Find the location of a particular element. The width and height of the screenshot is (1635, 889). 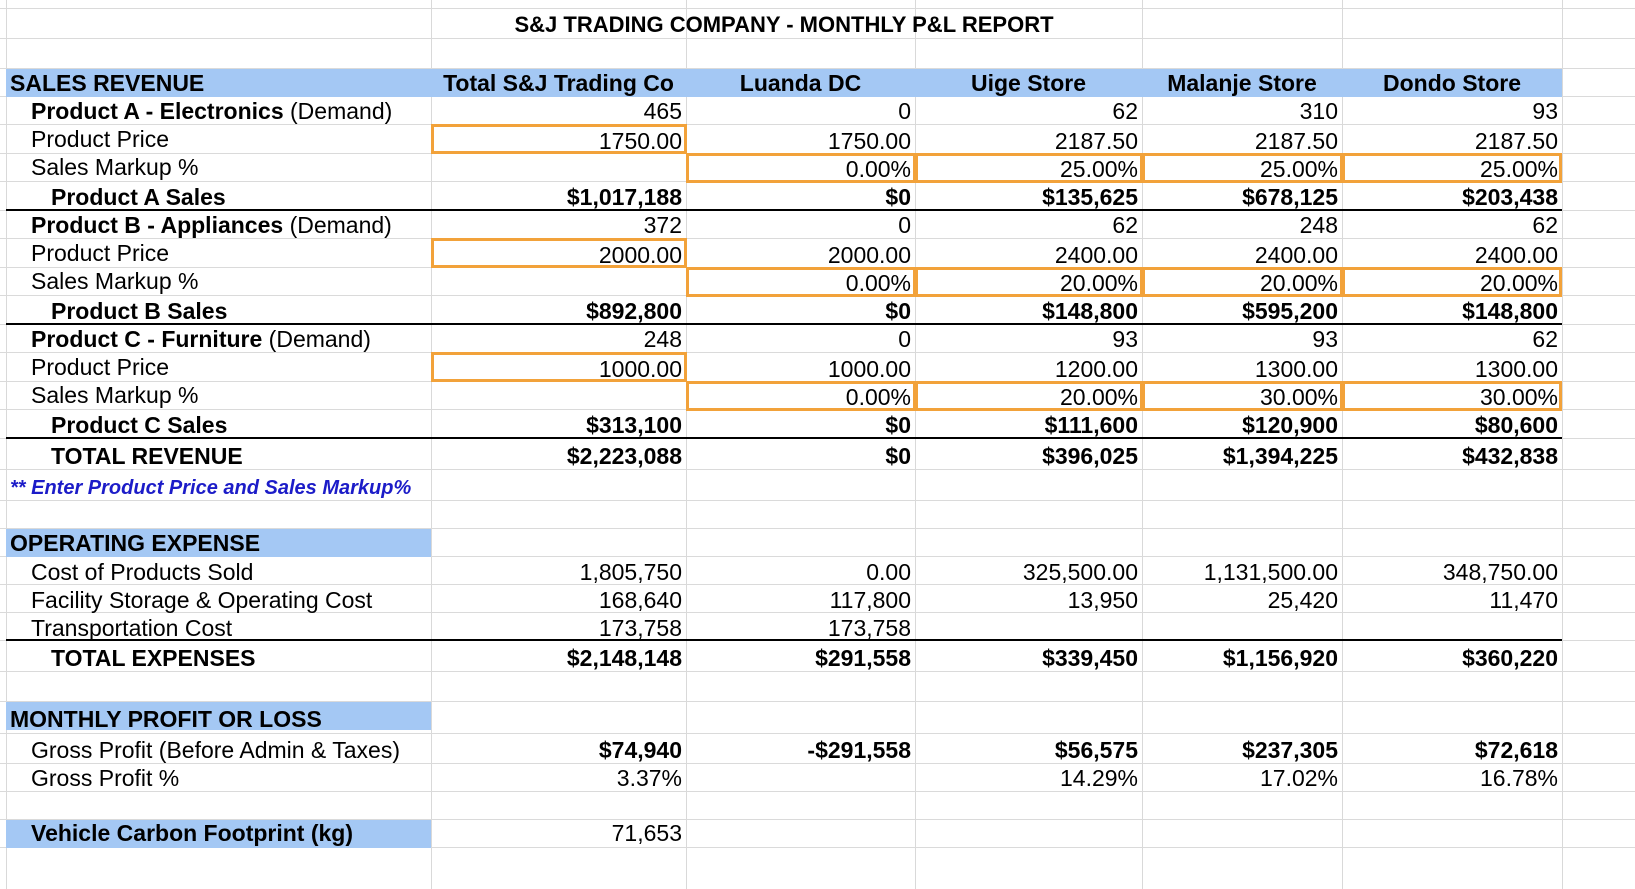

expense-cell: 348,750.00 is located at coordinates (1500, 572).